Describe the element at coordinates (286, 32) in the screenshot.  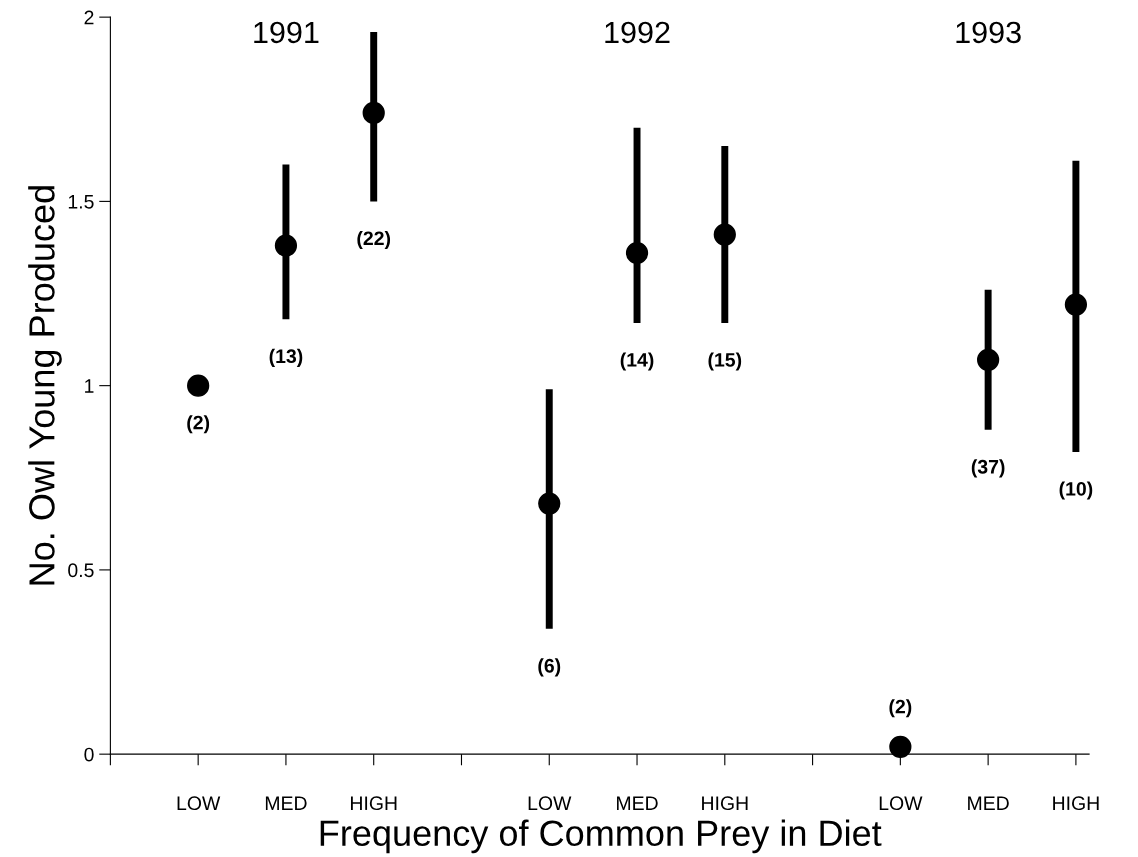
I see `annotation: 1991` at that location.